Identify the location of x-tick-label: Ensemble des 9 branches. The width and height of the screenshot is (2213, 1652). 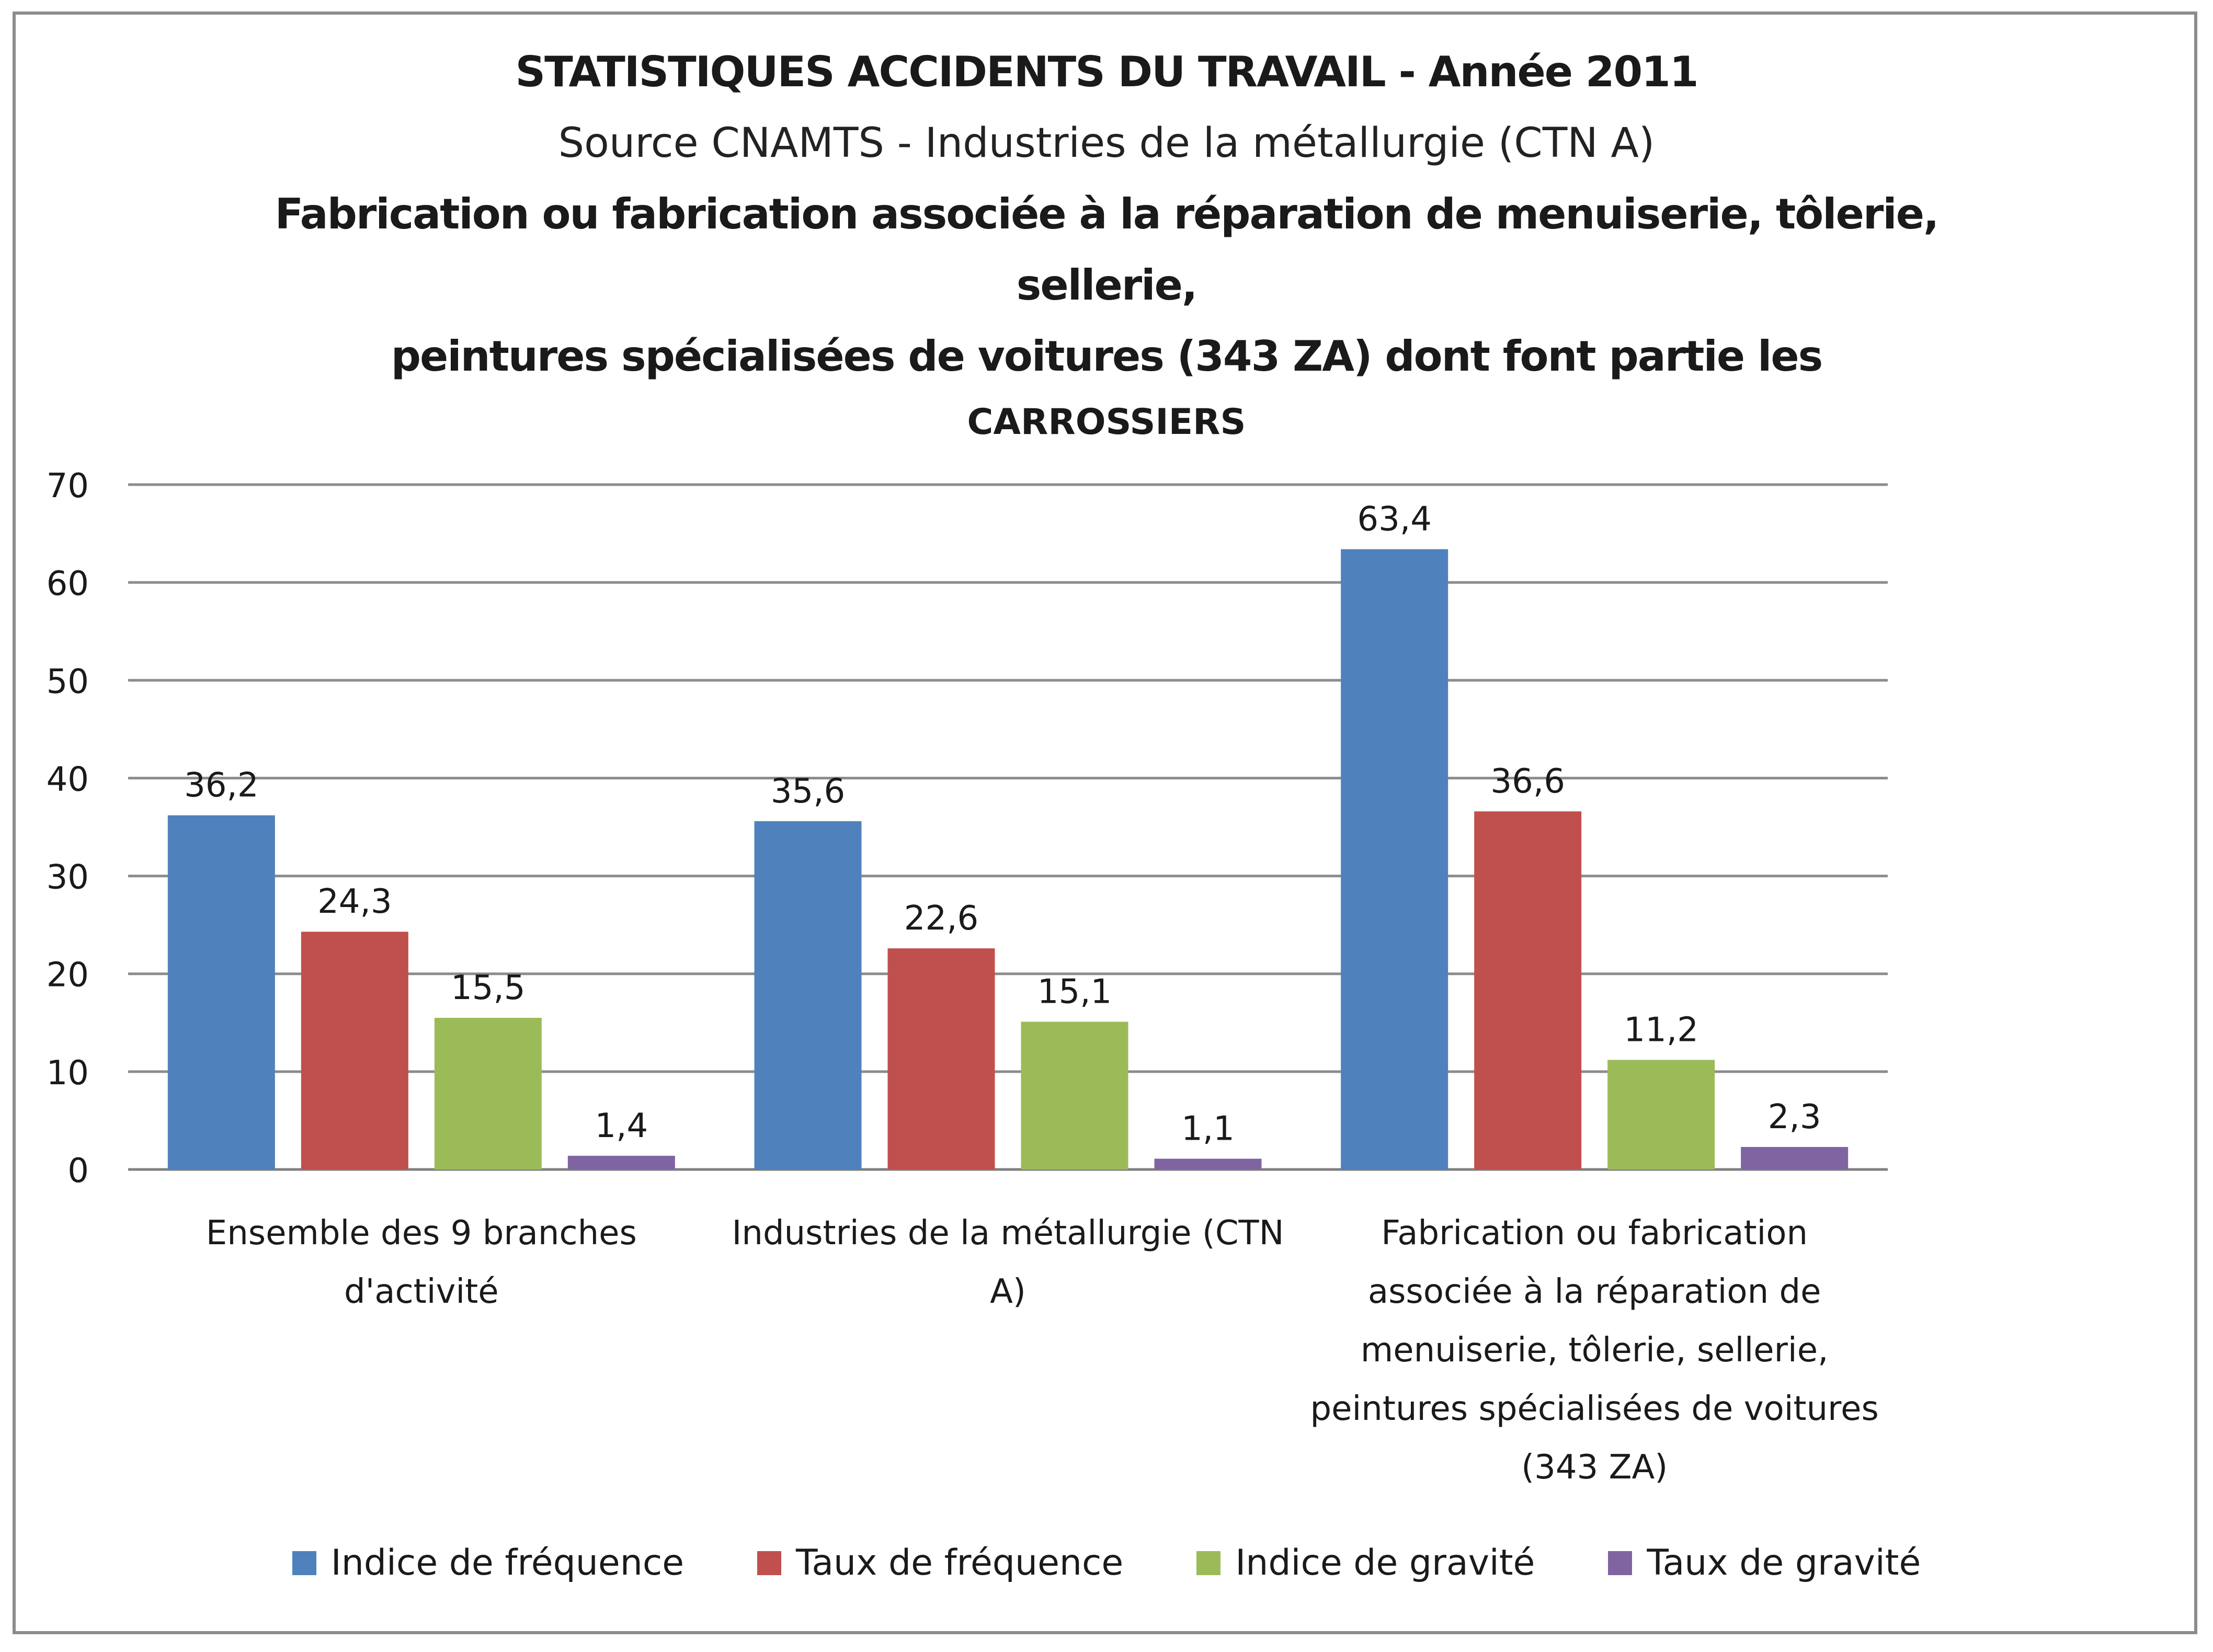
(422, 1233).